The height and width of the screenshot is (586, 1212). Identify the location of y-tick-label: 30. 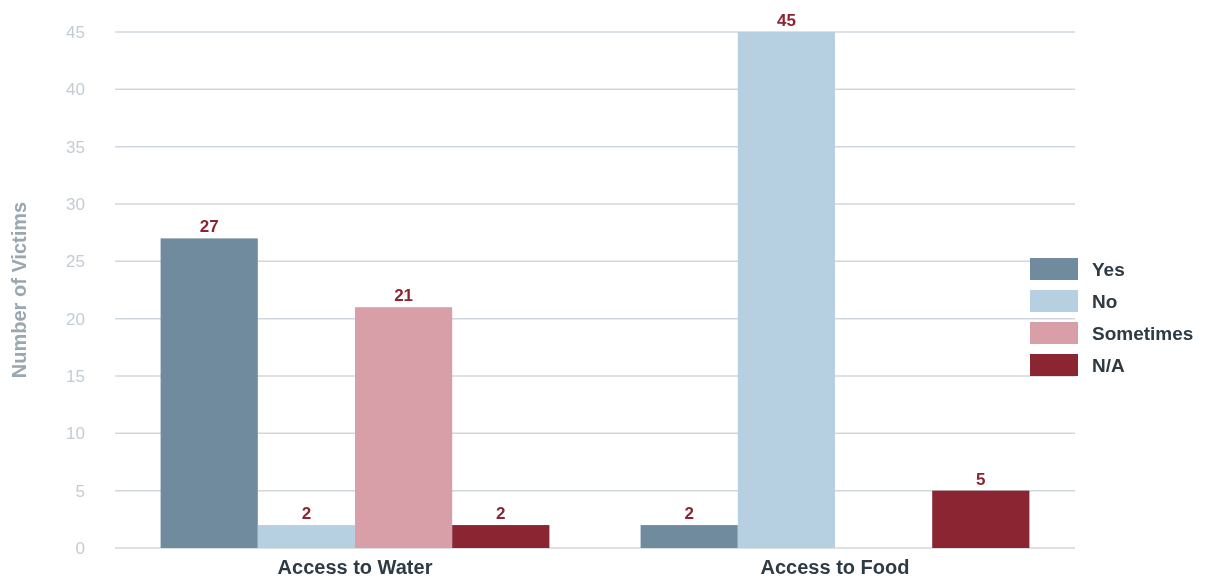
(75, 204).